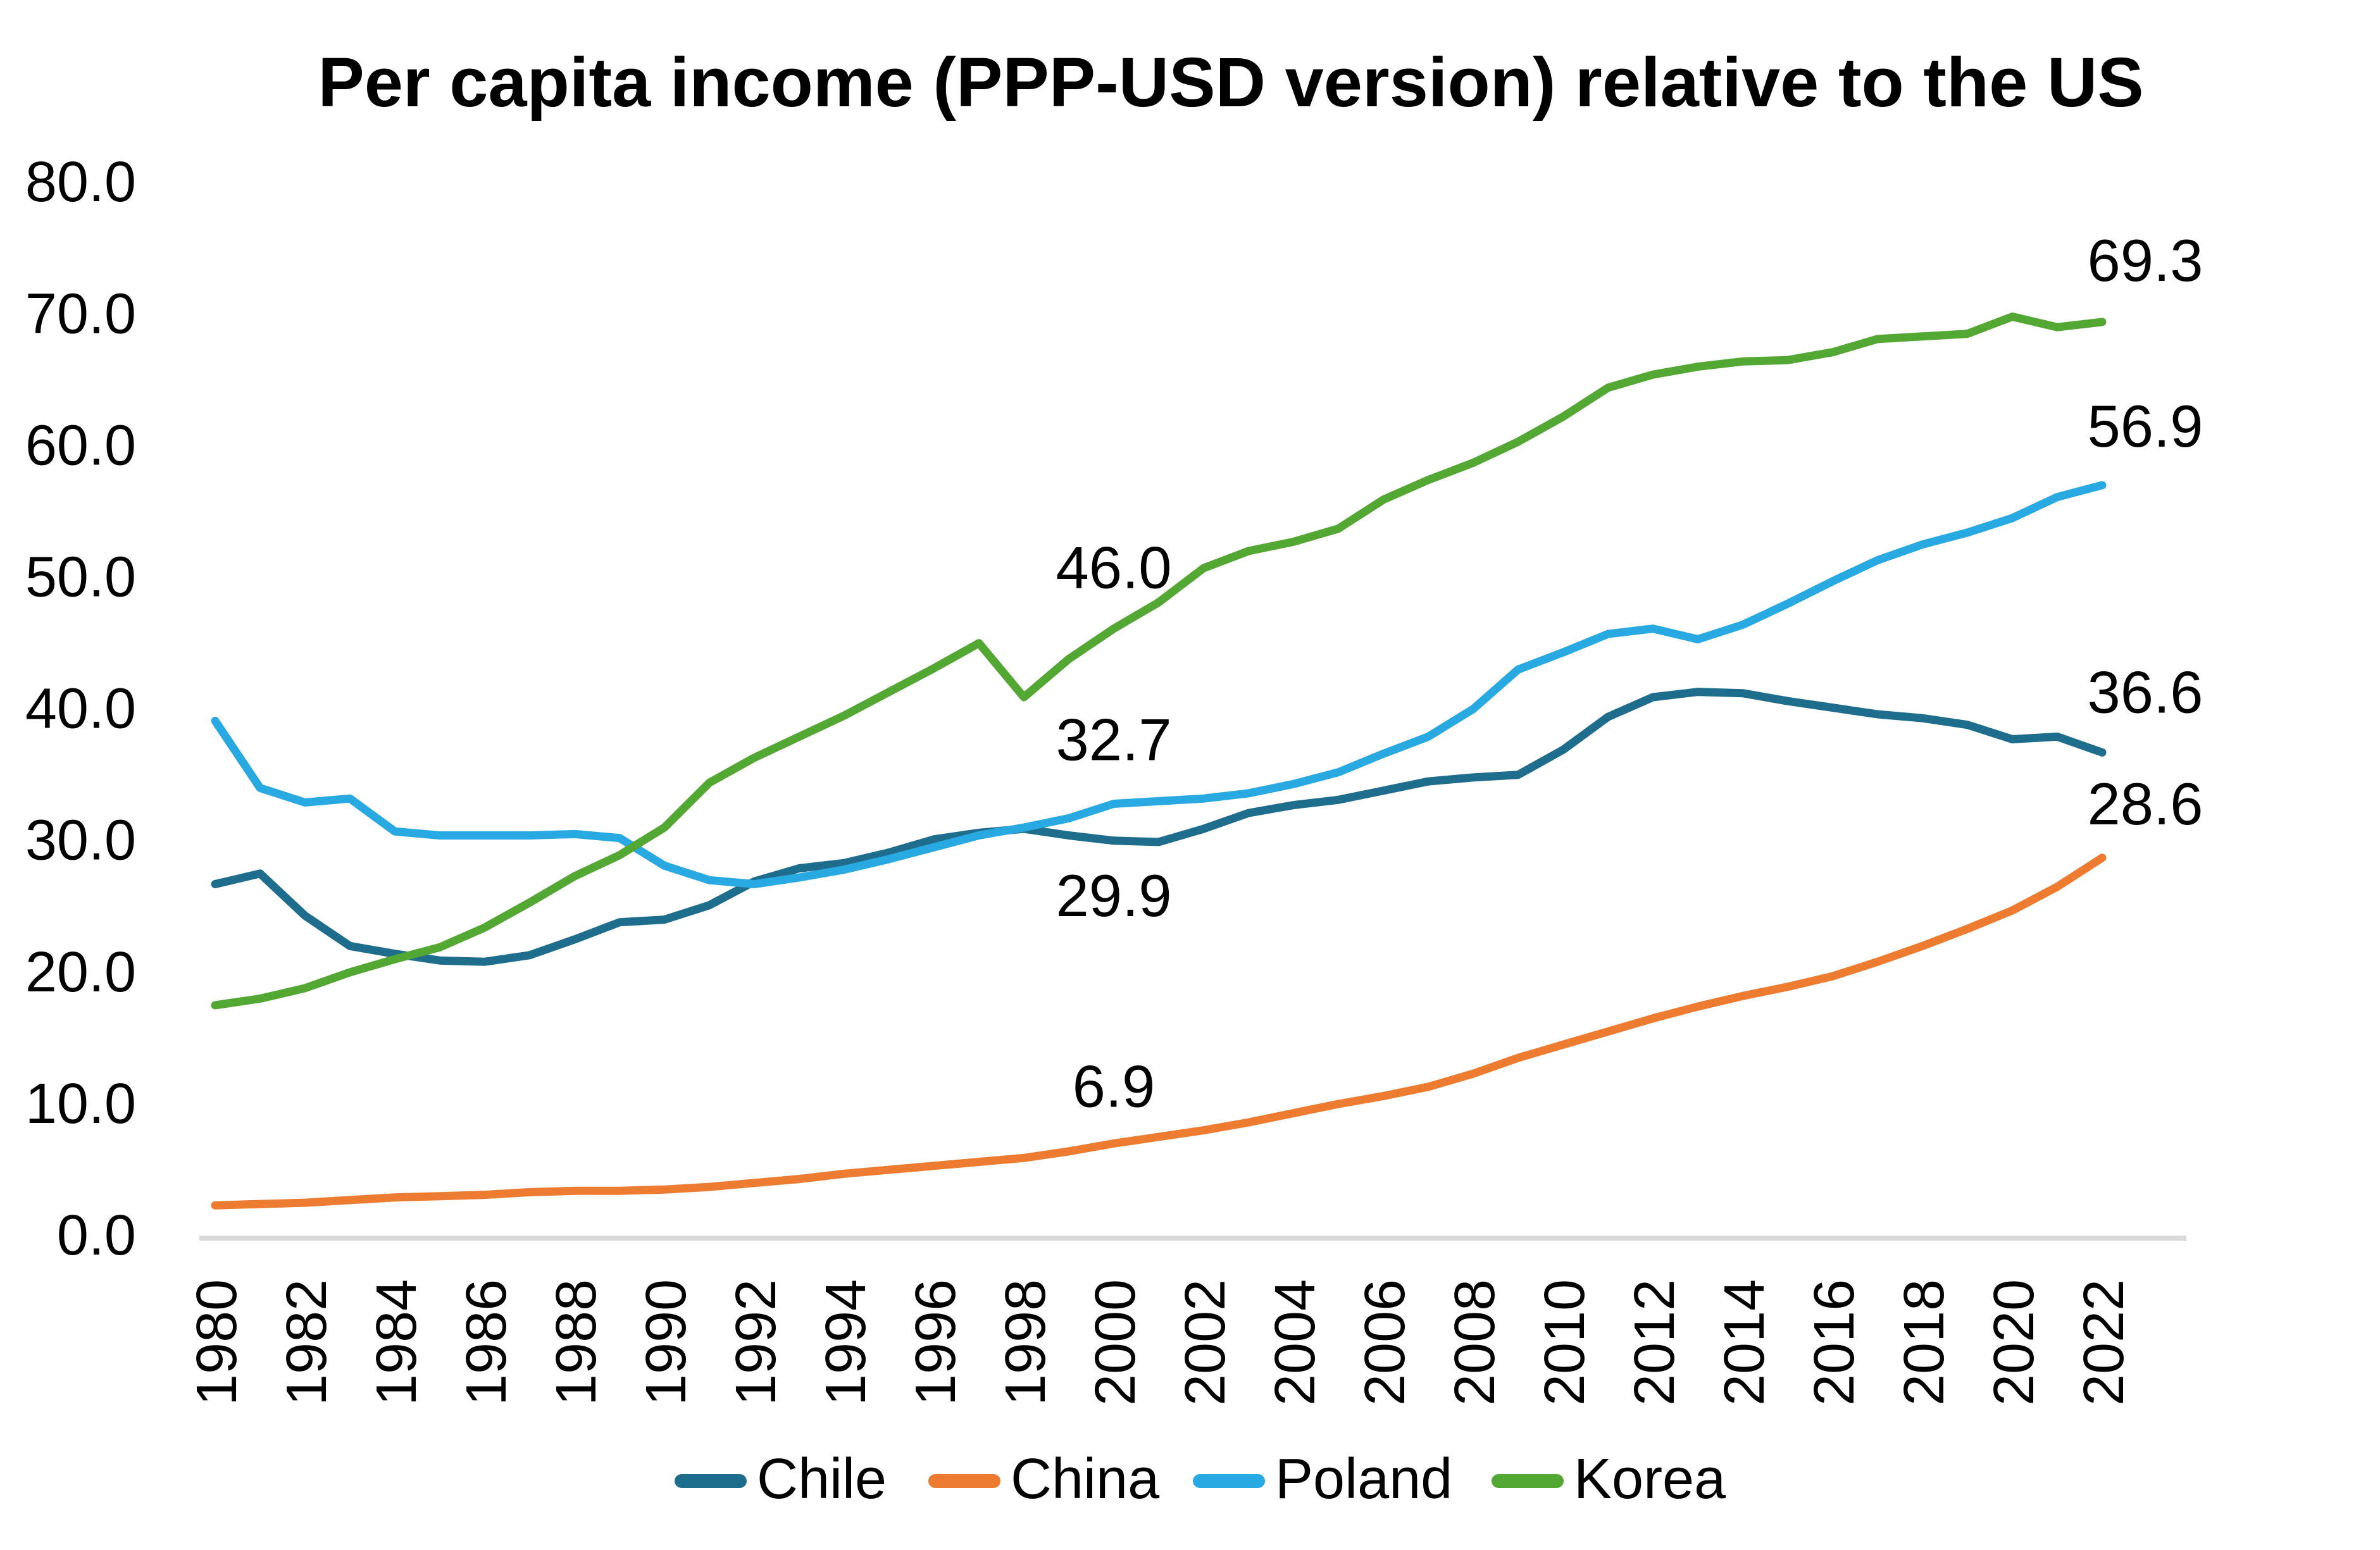 This screenshot has width=2380, height=1550. What do you see at coordinates (576, 1342) in the screenshot?
I see `x-axis-tick-label: 1988` at bounding box center [576, 1342].